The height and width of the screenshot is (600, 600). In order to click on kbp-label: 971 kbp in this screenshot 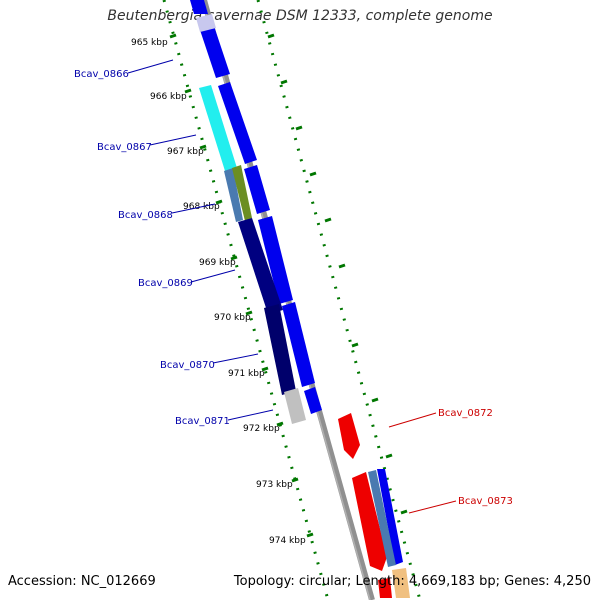, I will do `click(246, 374)`.